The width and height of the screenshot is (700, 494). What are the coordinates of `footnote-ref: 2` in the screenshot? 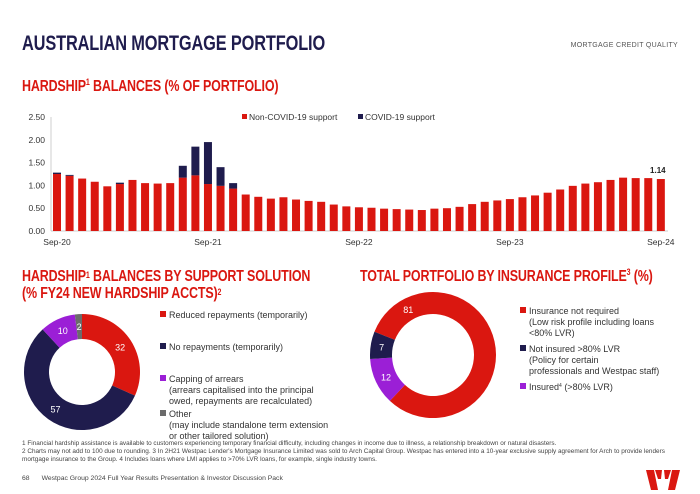 It's located at (219, 292).